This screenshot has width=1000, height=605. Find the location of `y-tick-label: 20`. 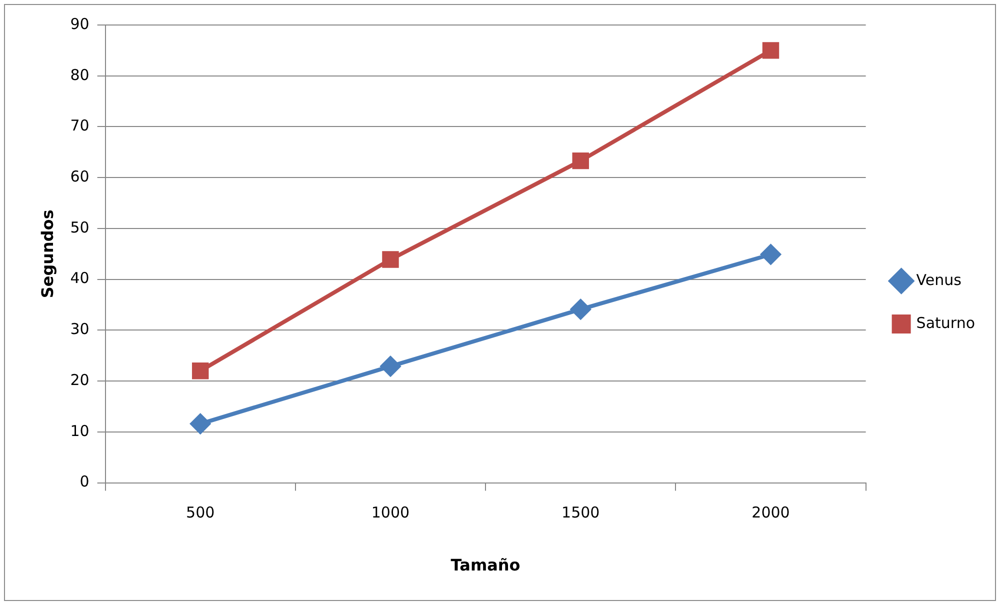

y-tick-label: 20 is located at coordinates (80, 379).